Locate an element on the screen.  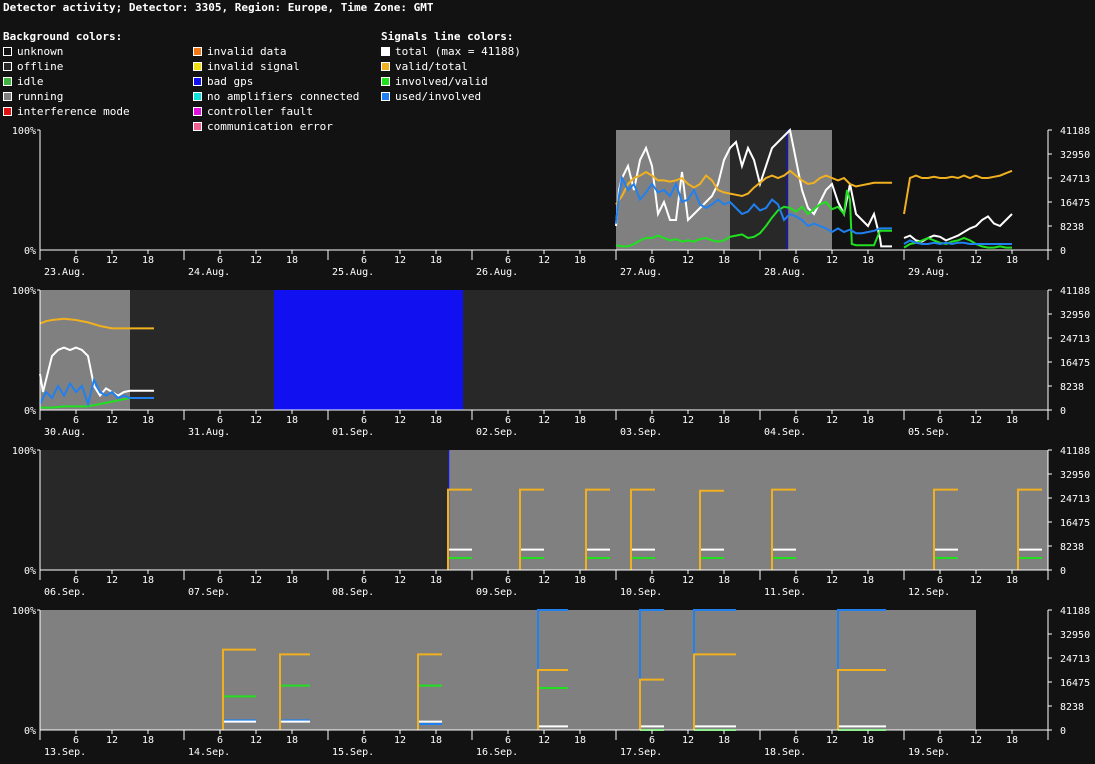
y-right-tick-label: 24713 is located at coordinates (1075, 659).